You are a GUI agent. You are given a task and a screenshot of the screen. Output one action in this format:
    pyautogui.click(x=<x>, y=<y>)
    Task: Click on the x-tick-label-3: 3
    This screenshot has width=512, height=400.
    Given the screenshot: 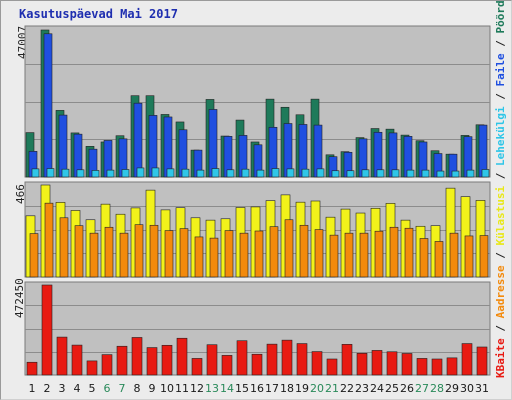 What is the action you would take?
    pyautogui.click(x=62, y=388)
    